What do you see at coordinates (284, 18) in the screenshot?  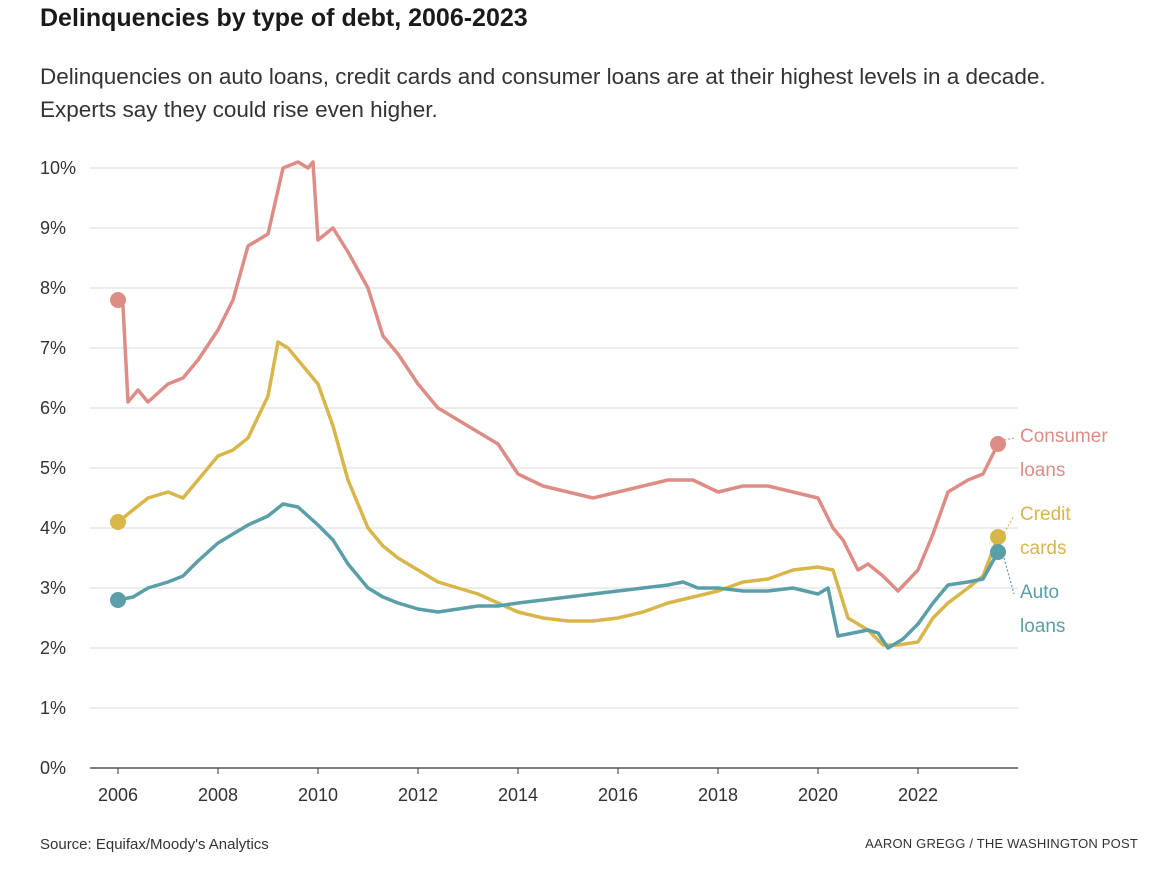 I see `chart-title: Delinquencies by type of debt, 2006-2023` at bounding box center [284, 18].